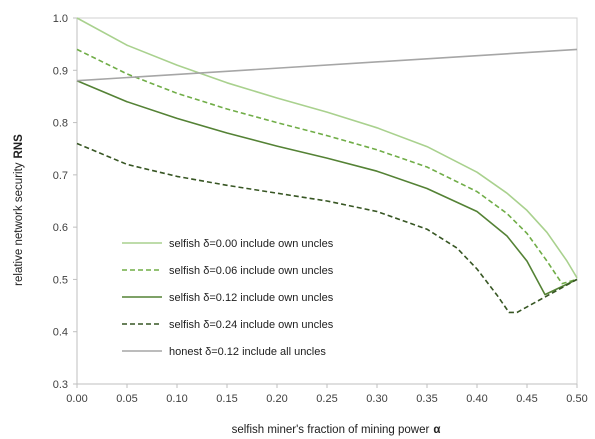 This screenshot has width=595, height=439. I want to click on x-tick-label: 0.00, so click(76, 399).